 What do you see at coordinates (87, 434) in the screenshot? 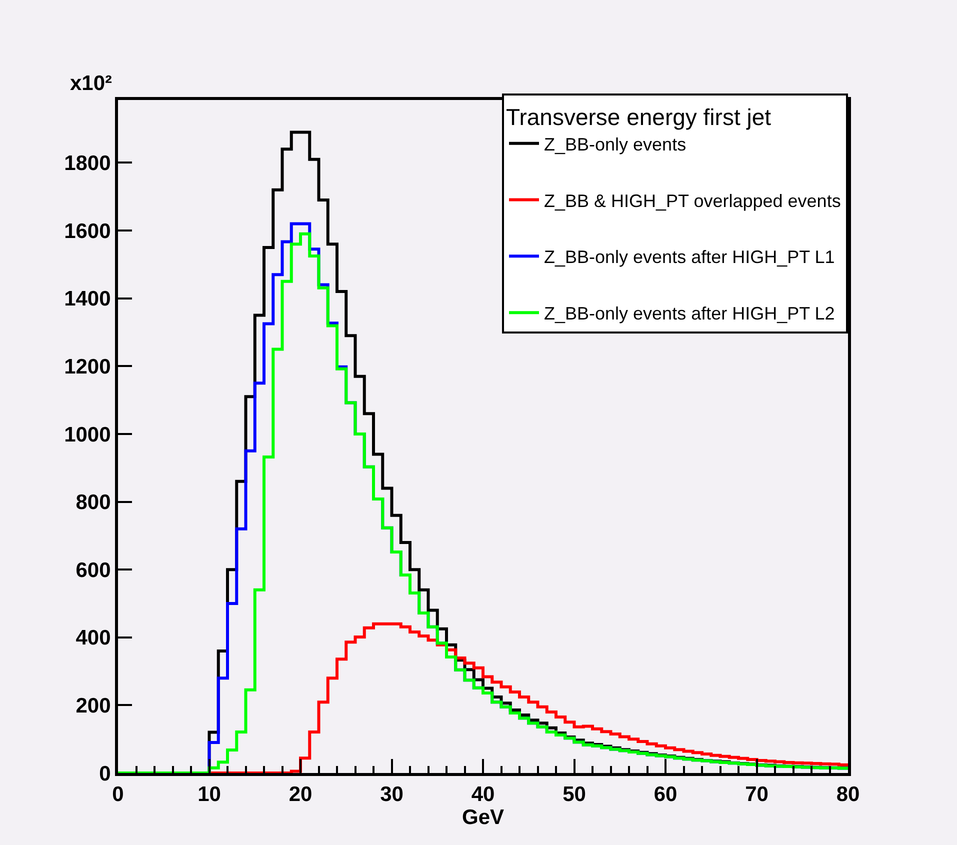
I see `y-tick-label: 1000` at bounding box center [87, 434].